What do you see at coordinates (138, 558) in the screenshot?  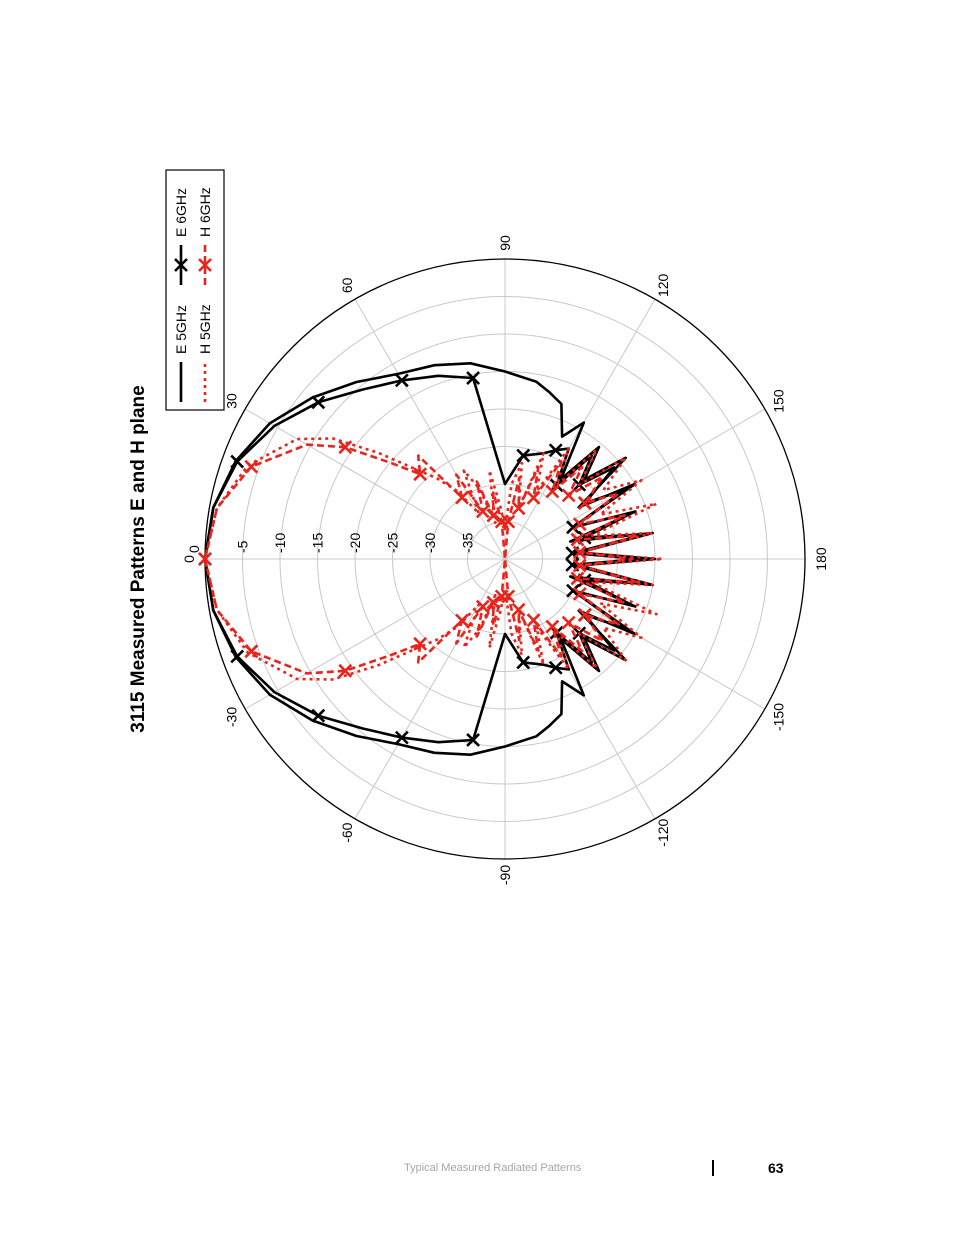 I see `chart-title: 3115 Measured Patterns E and H plane` at bounding box center [138, 558].